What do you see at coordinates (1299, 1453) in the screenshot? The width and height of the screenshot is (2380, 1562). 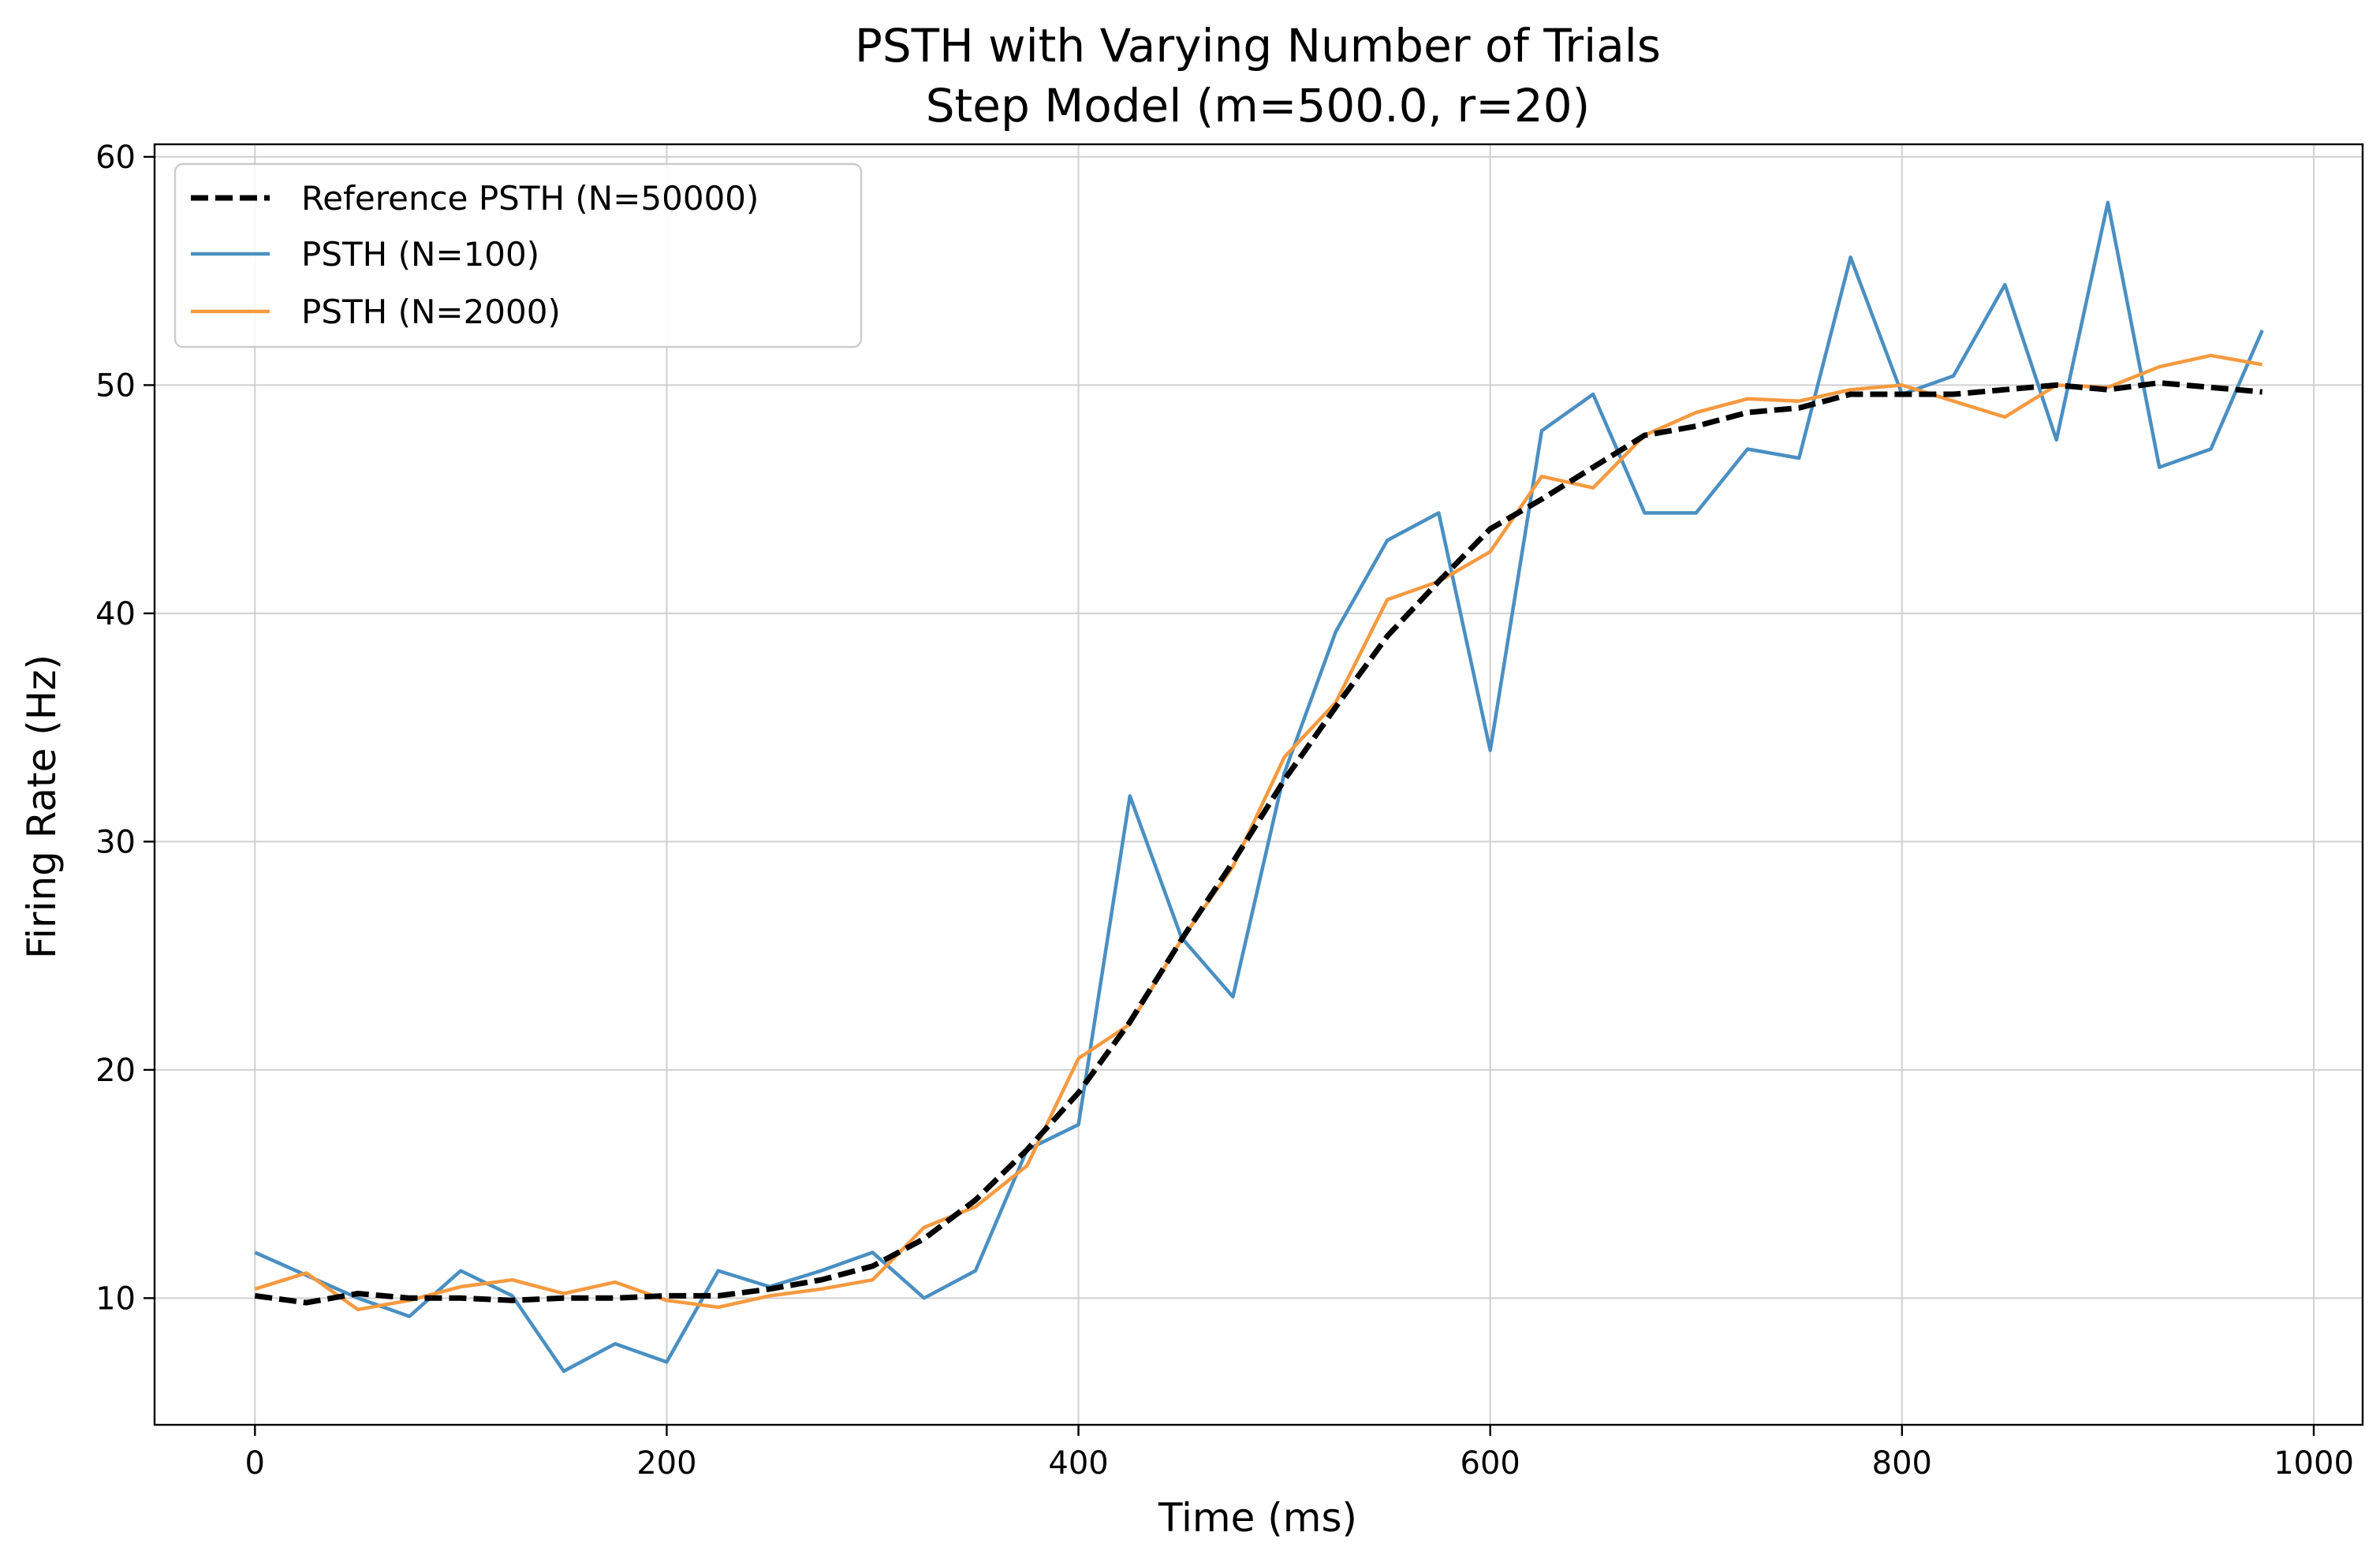 I see `x-axis-ticks: 0 200 400 600 800 1000` at bounding box center [1299, 1453].